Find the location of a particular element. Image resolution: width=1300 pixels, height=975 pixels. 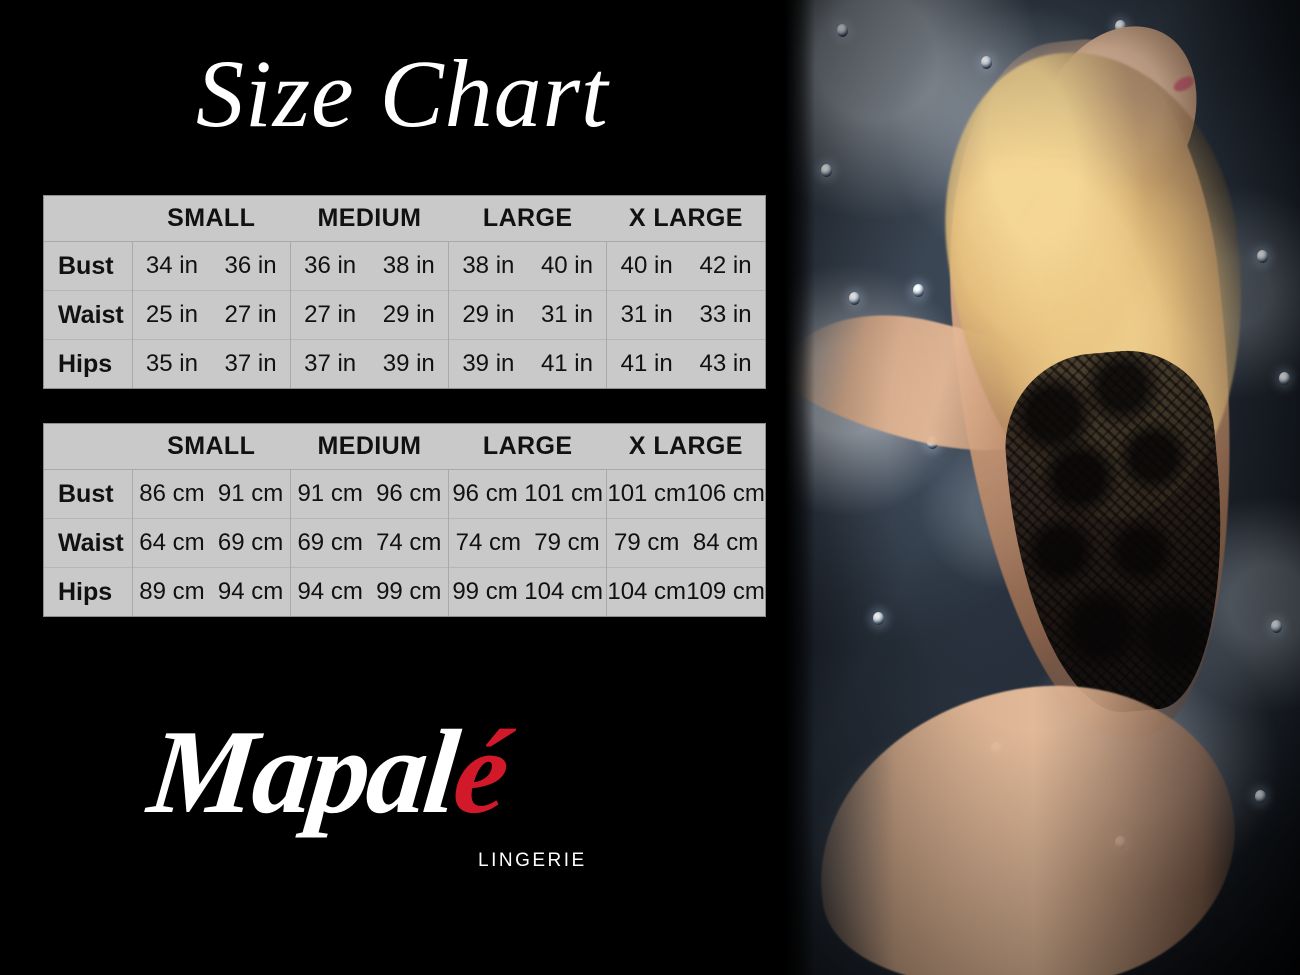

cell-hips-medium: 94 cm 99 cm is located at coordinates (370, 591).